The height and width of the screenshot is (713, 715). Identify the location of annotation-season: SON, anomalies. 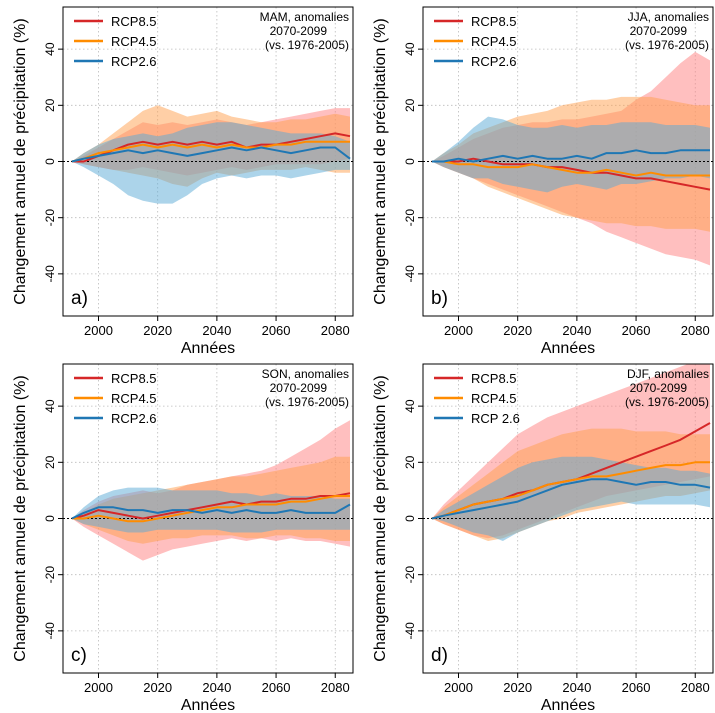
(305, 374).